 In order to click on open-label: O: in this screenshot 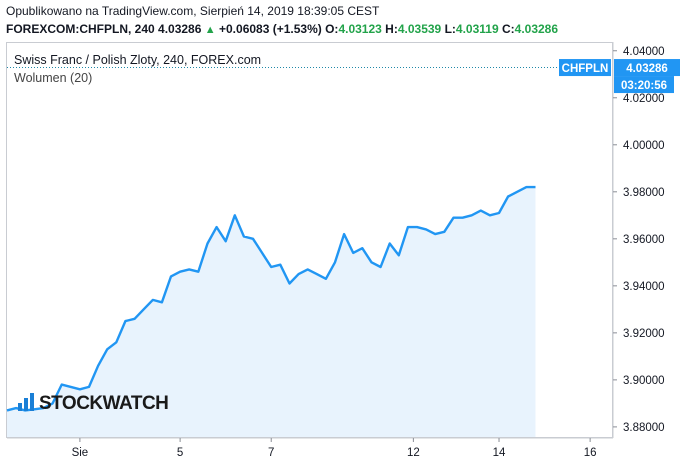, I will do `click(332, 29)`.